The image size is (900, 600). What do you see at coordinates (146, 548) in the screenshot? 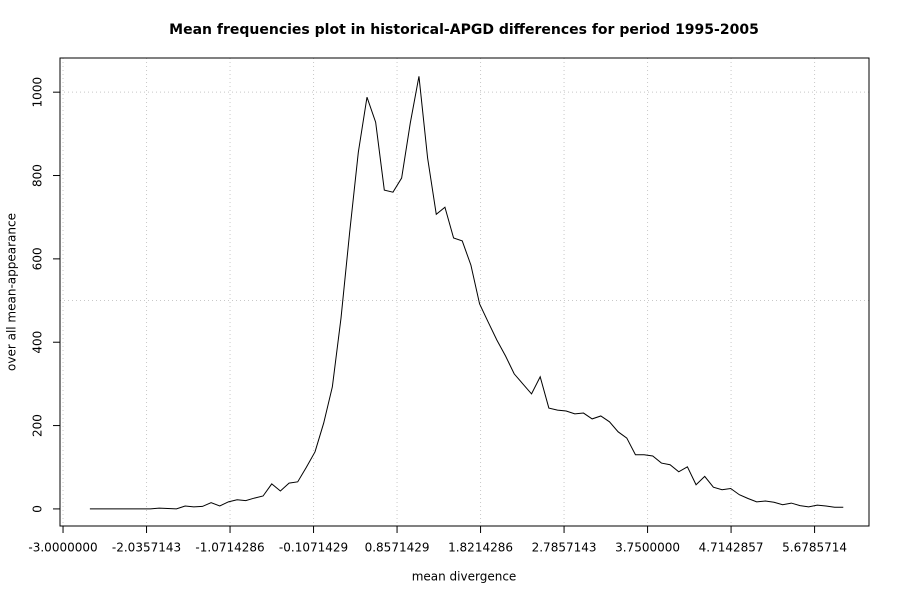
I see `x-tick-label: -2.0357143` at bounding box center [146, 548].